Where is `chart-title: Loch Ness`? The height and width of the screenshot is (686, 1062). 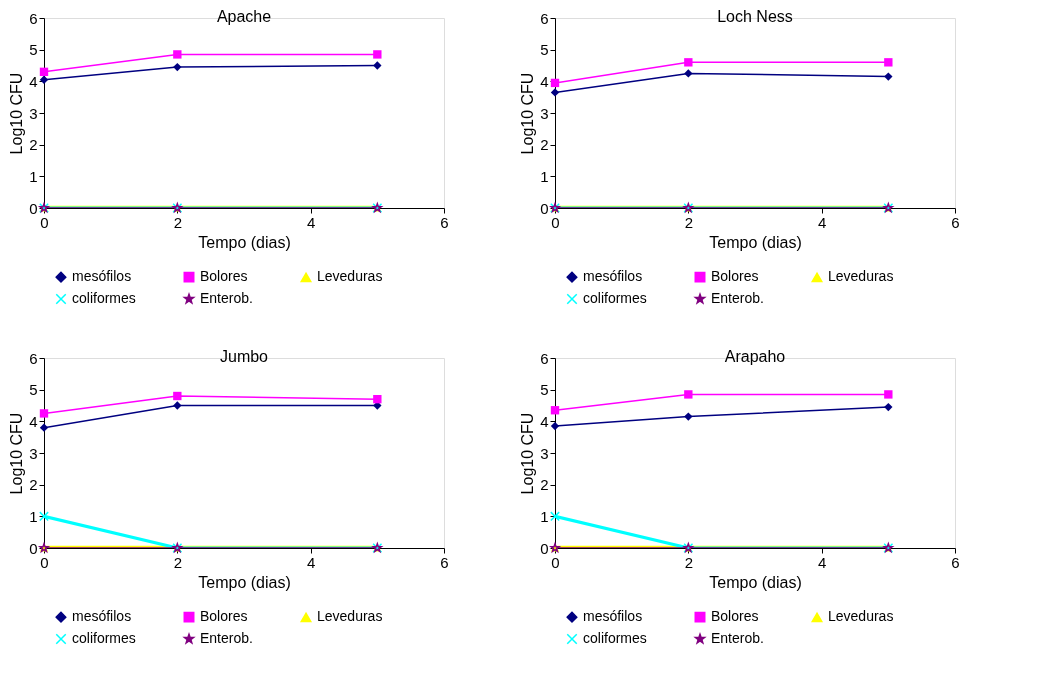 chart-title: Loch Ness is located at coordinates (755, 16).